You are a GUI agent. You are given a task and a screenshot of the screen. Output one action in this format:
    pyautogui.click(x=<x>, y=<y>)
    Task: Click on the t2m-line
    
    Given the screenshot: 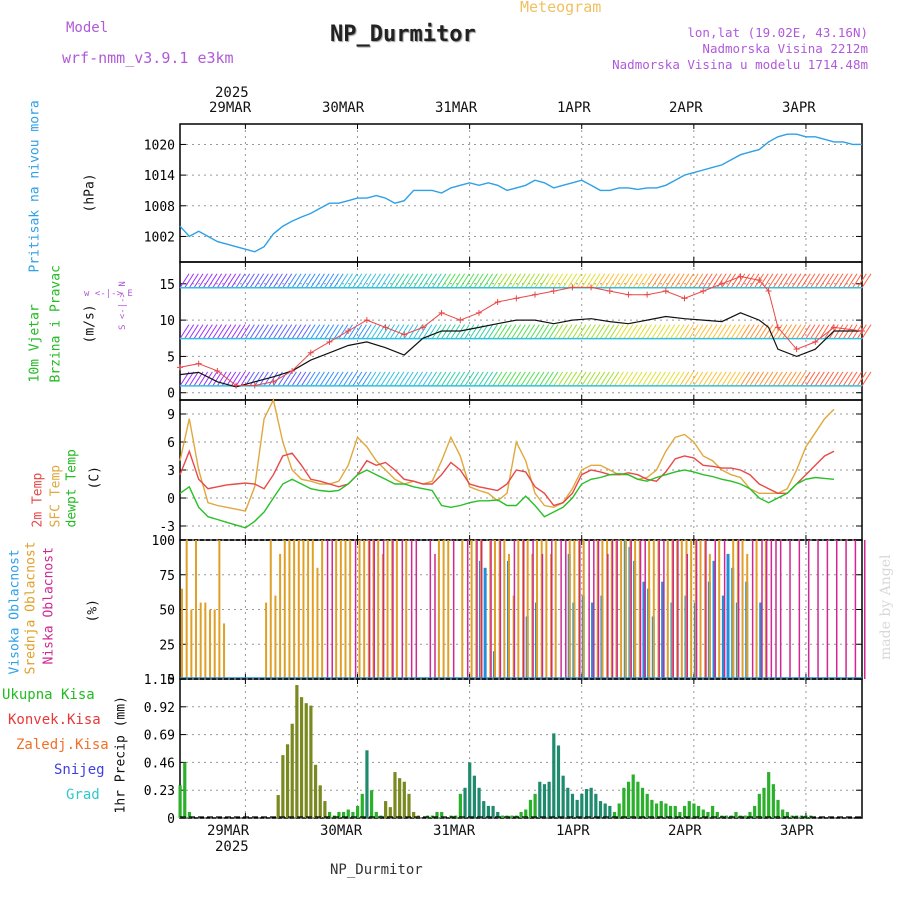 What is the action you would take?
    pyautogui.click(x=507, y=478)
    